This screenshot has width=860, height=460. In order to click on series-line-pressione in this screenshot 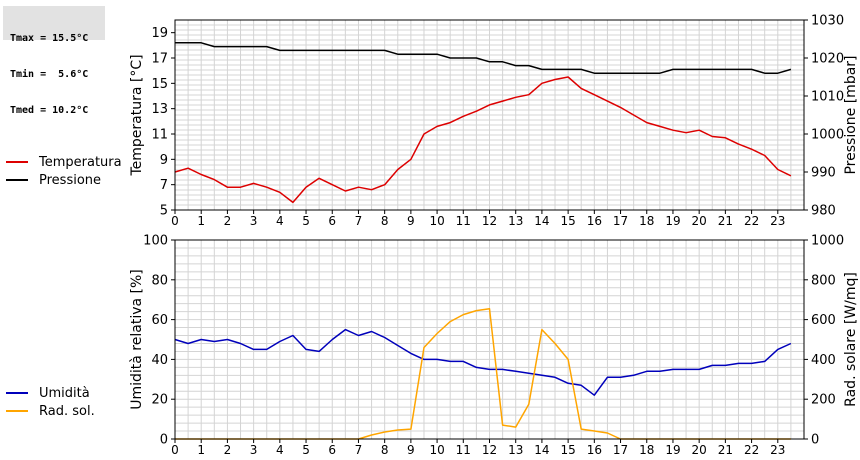, I will do `click(483, 58)`.